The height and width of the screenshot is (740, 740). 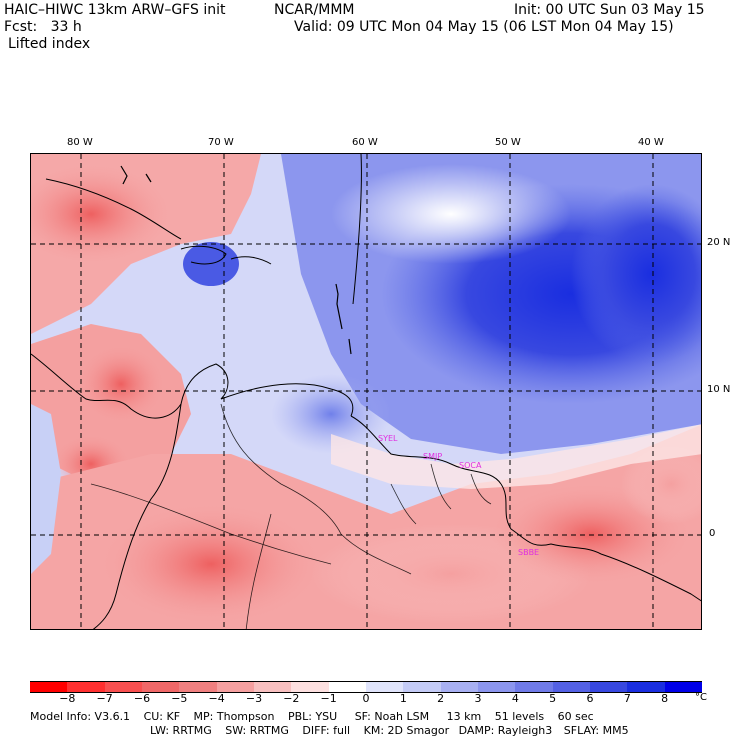 I want to click on lon-label-70w: 70 W, so click(x=221, y=142).